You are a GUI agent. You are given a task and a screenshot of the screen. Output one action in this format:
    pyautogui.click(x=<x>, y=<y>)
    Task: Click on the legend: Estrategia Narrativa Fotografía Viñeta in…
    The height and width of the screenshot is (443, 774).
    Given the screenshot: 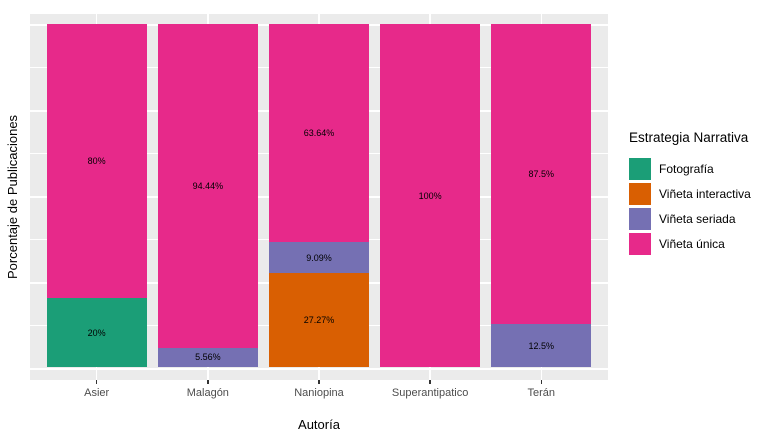 What is the action you would take?
    pyautogui.click(x=690, y=194)
    